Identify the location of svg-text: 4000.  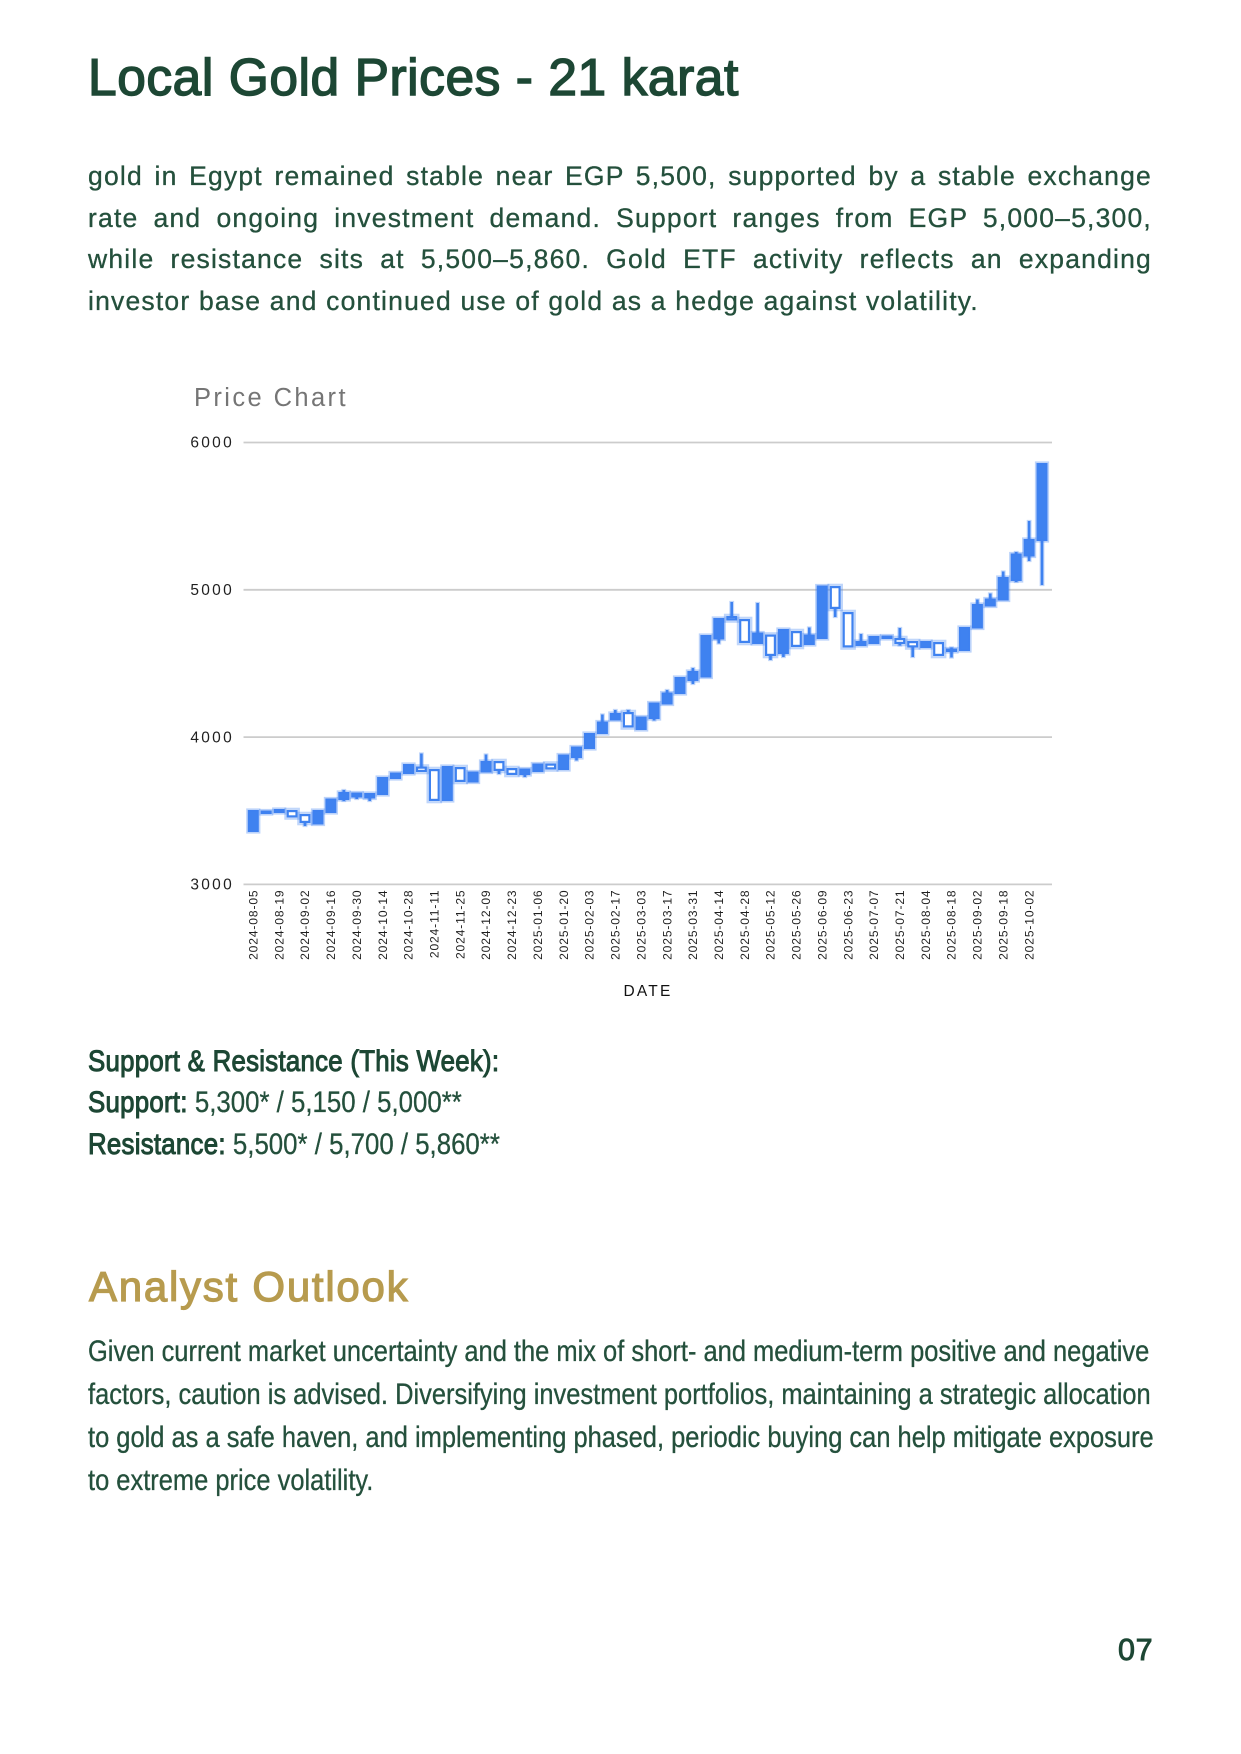
(212, 737).